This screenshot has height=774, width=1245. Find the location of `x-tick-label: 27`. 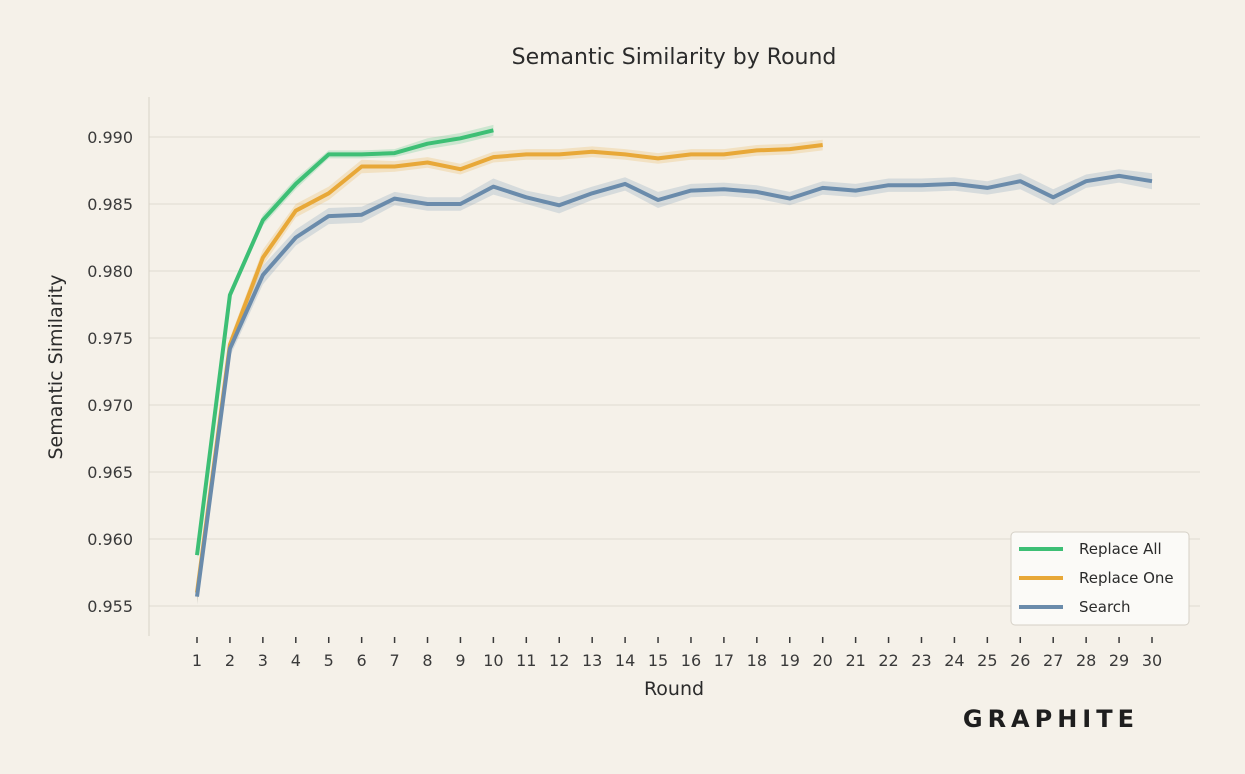

x-tick-label: 27 is located at coordinates (1053, 660).